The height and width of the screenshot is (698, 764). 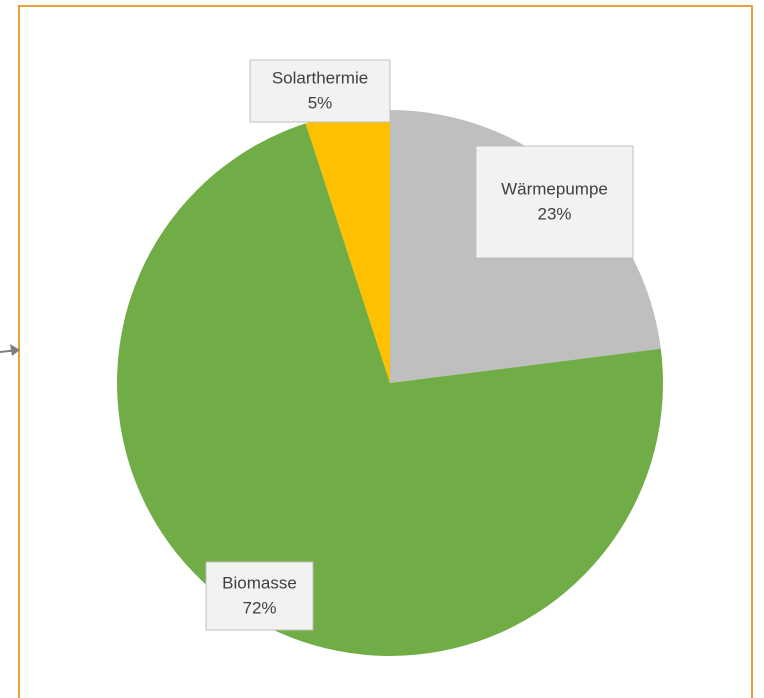 I want to click on value-label: 5%, so click(x=320, y=102).